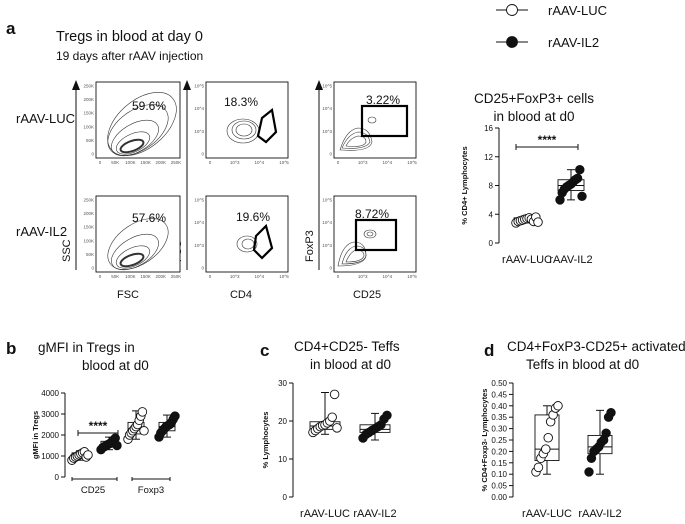  I want to click on flow-plot-il2-cd25: 8.72%, so click(375, 234).